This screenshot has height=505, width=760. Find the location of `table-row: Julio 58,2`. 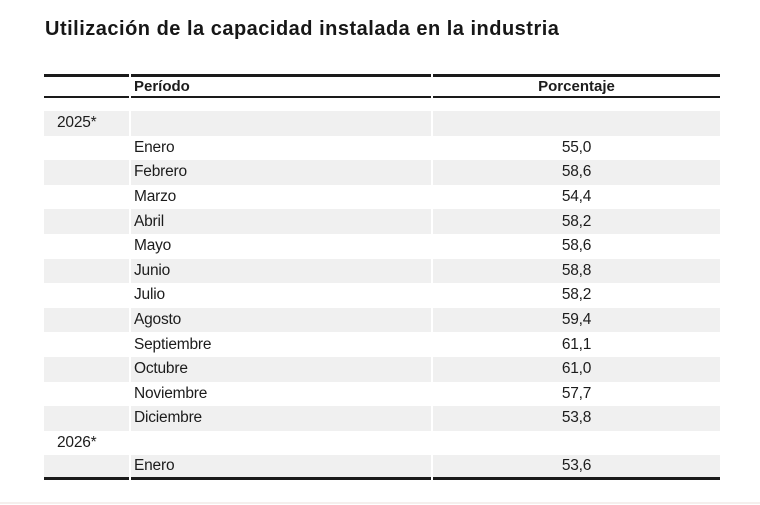

table-row: Julio 58,2 is located at coordinates (382, 295).